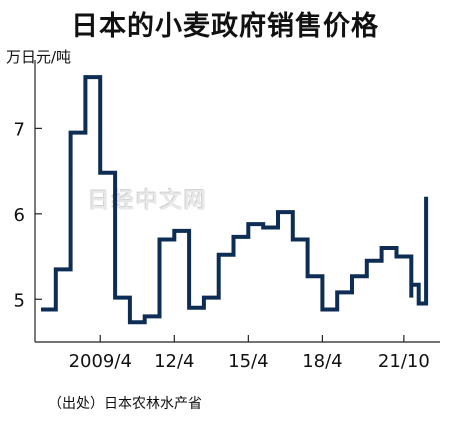  I want to click on chart-title: 日本的小麦政府销售价格, so click(225, 26).